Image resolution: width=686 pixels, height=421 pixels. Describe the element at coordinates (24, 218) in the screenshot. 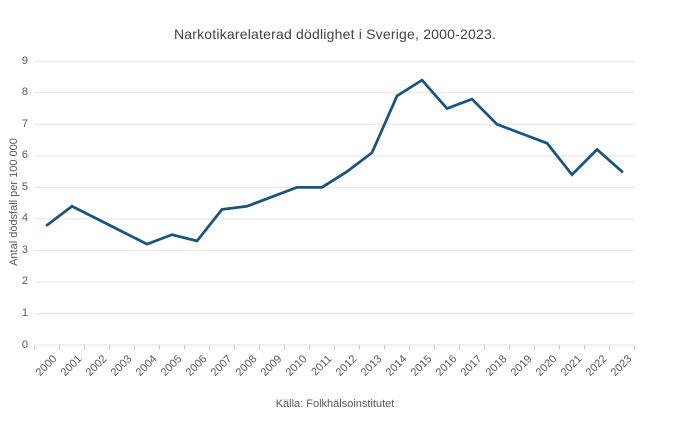

I see `y-tick-label: 4` at that location.